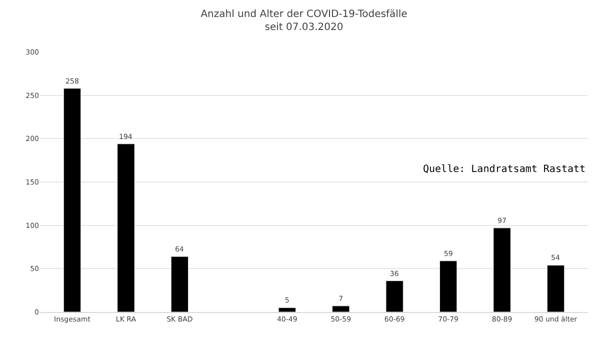 The width and height of the screenshot is (608, 342). Describe the element at coordinates (504, 169) in the screenshot. I see `annotation: Quelle: Landratsamt Rastatt` at that location.